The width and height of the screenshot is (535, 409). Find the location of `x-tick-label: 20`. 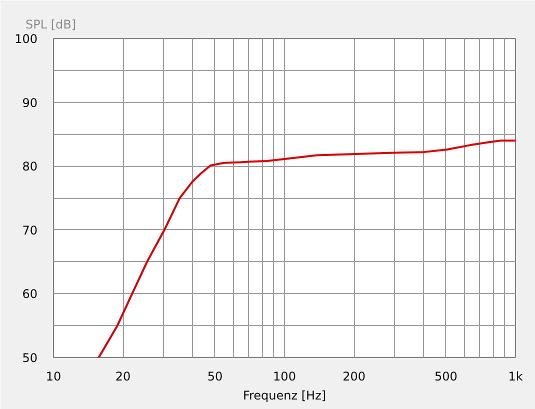

x-tick-label: 20 is located at coordinates (123, 377).